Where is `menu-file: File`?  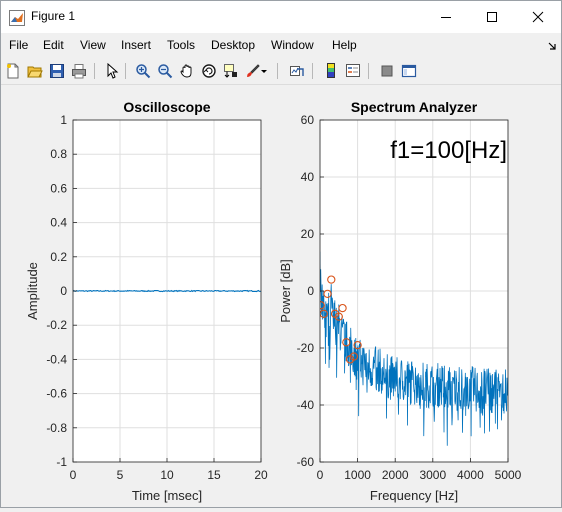
menu-file: File is located at coordinates (19, 45).